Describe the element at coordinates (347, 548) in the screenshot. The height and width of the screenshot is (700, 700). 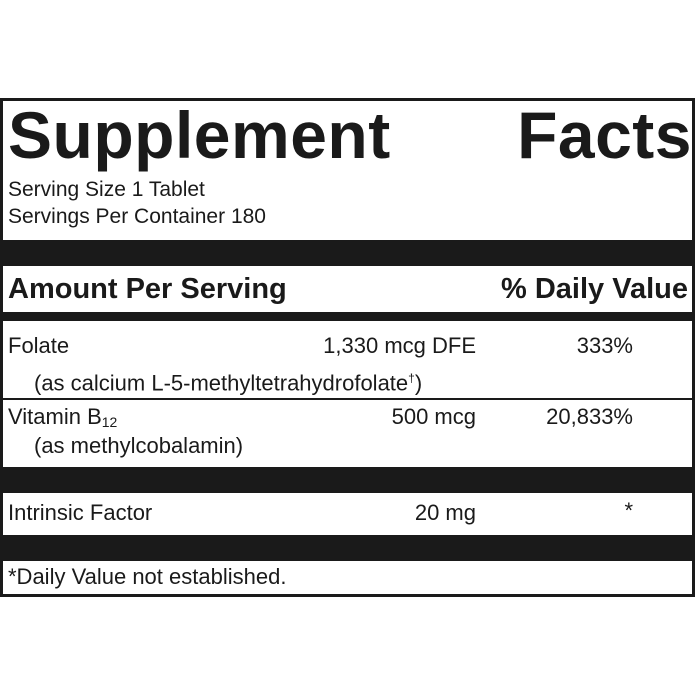
I see `thick-divider-bottom` at that location.